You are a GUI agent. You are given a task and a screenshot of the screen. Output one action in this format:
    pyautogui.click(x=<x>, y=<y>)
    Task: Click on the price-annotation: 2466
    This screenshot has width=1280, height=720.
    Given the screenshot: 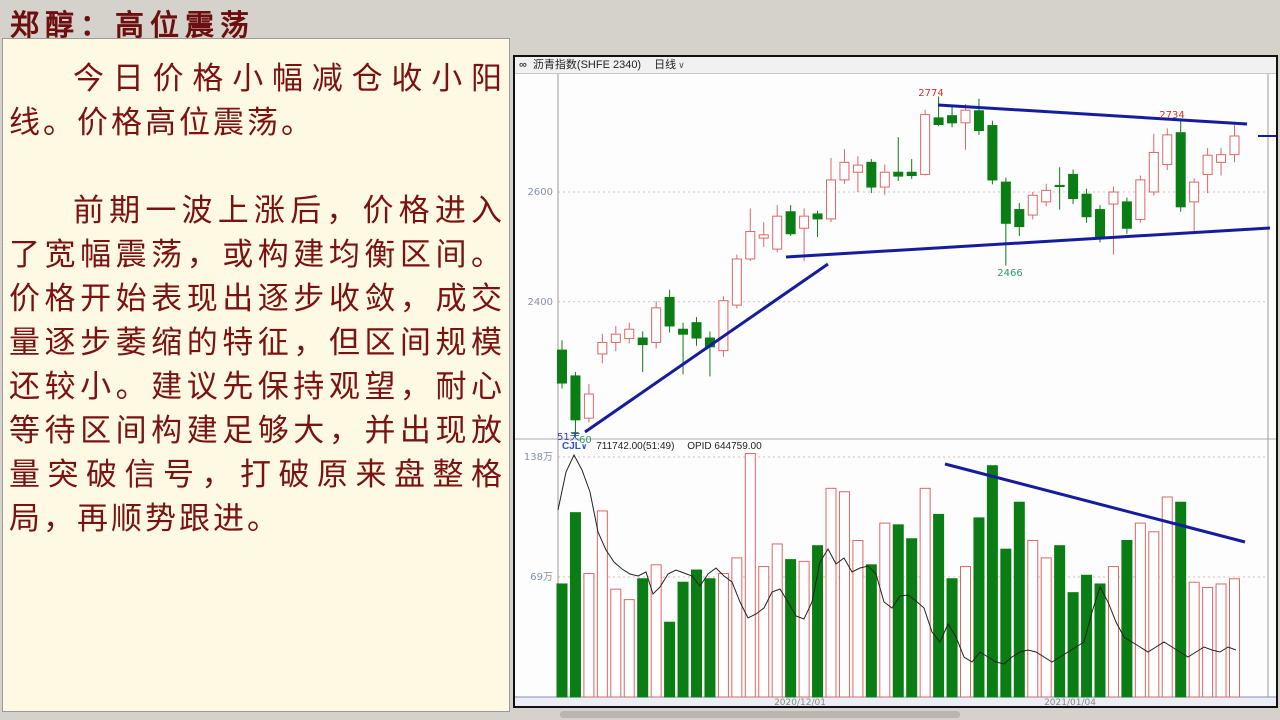 What is the action you would take?
    pyautogui.click(x=1009, y=273)
    